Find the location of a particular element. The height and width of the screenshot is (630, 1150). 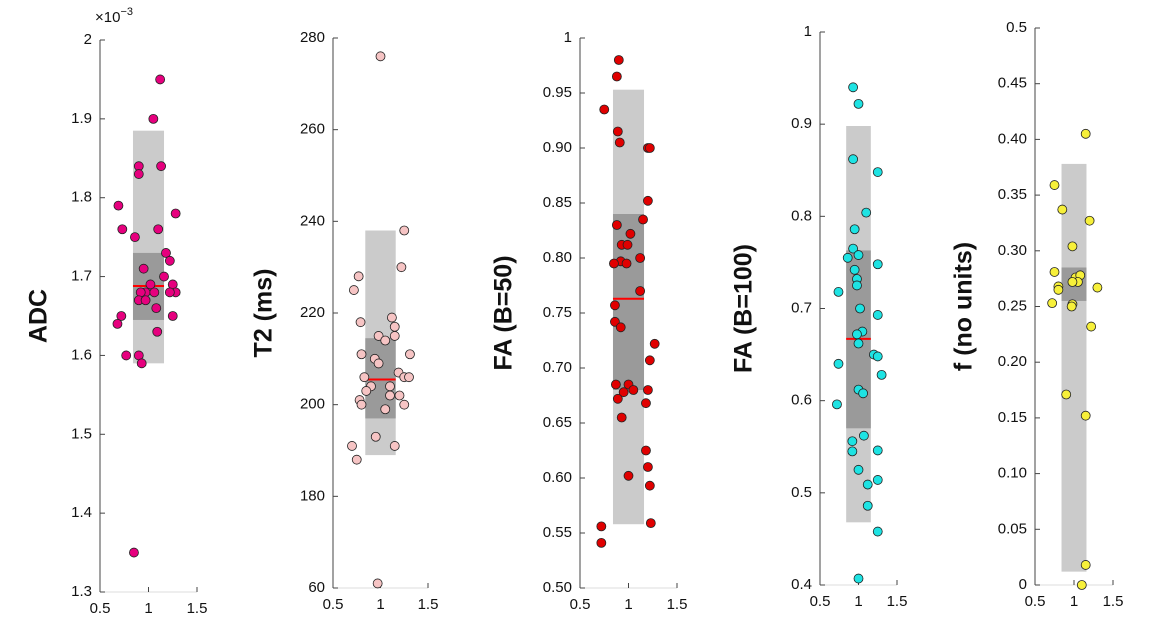

y-tick-label: 0.25 is located at coordinates (1012, 305).